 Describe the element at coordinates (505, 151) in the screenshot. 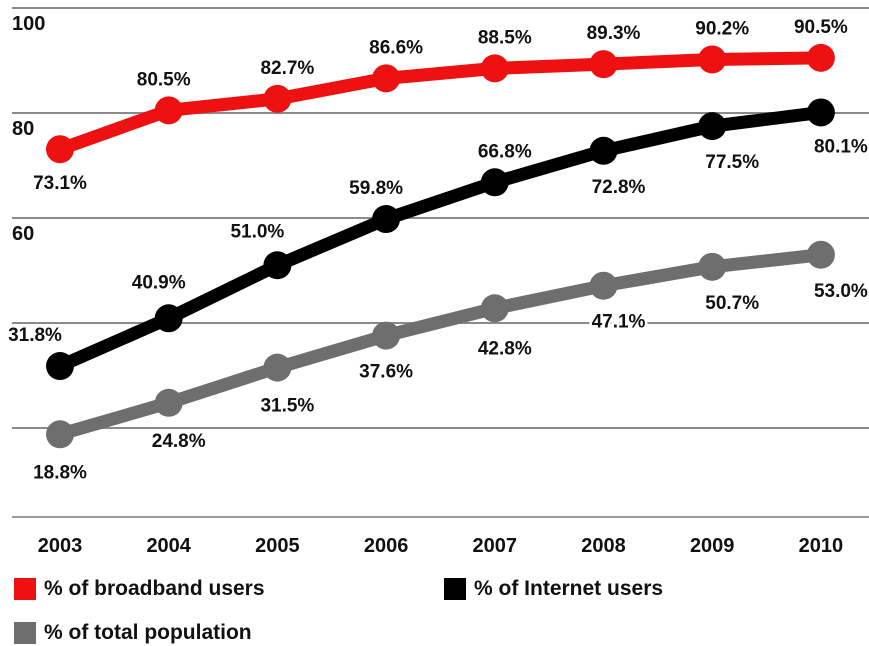

I see `data-label: 66.8%` at that location.